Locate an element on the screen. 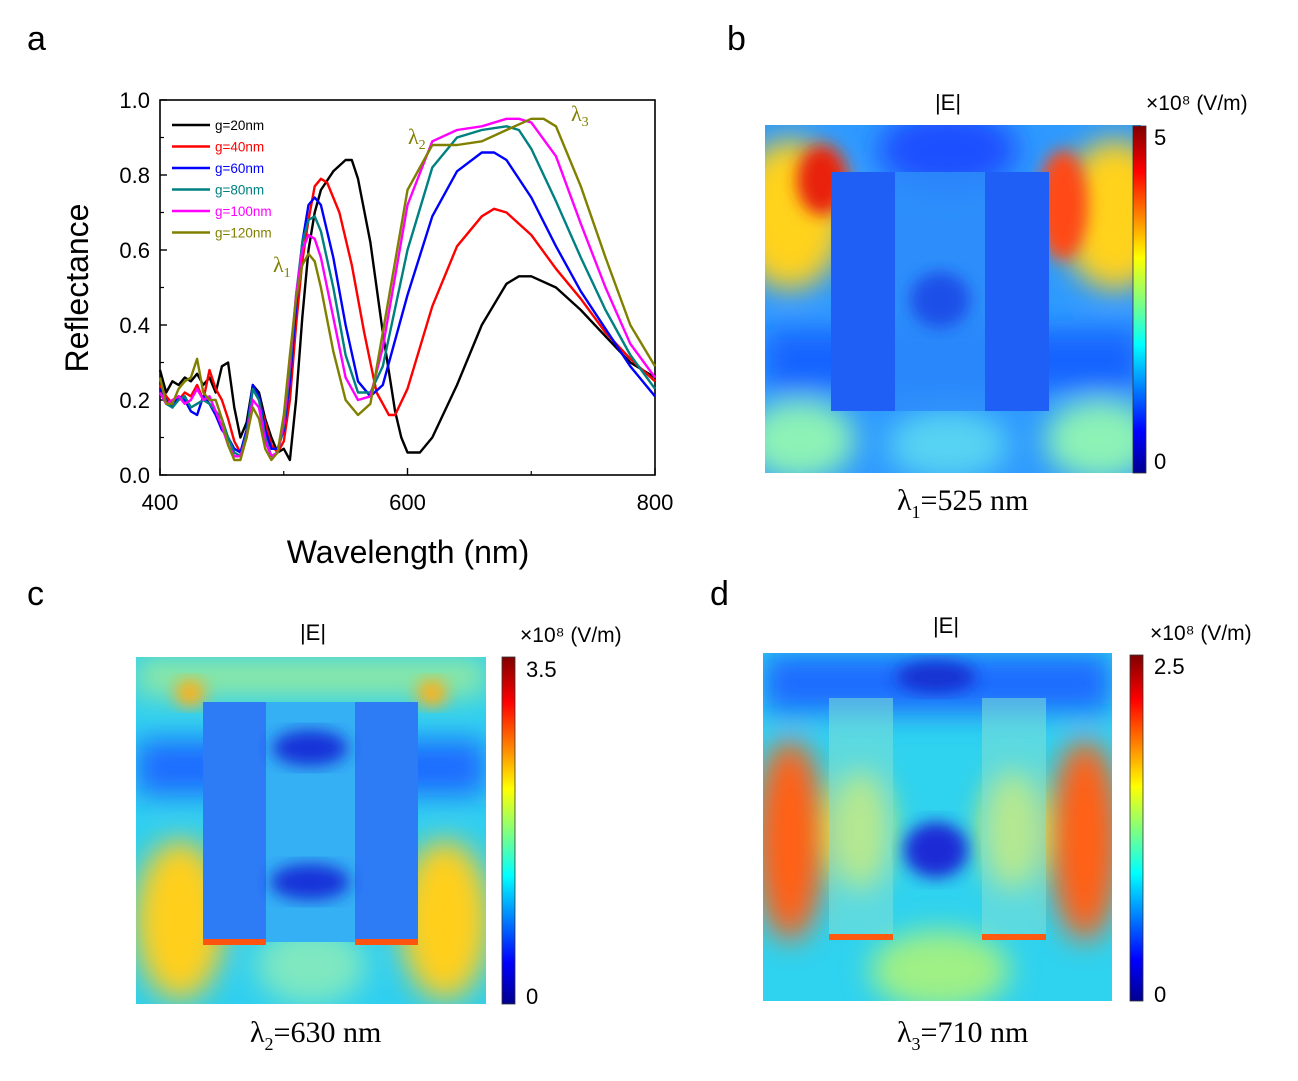 The image size is (1298, 1081). panel-letter-c: c is located at coordinates (35, 594).